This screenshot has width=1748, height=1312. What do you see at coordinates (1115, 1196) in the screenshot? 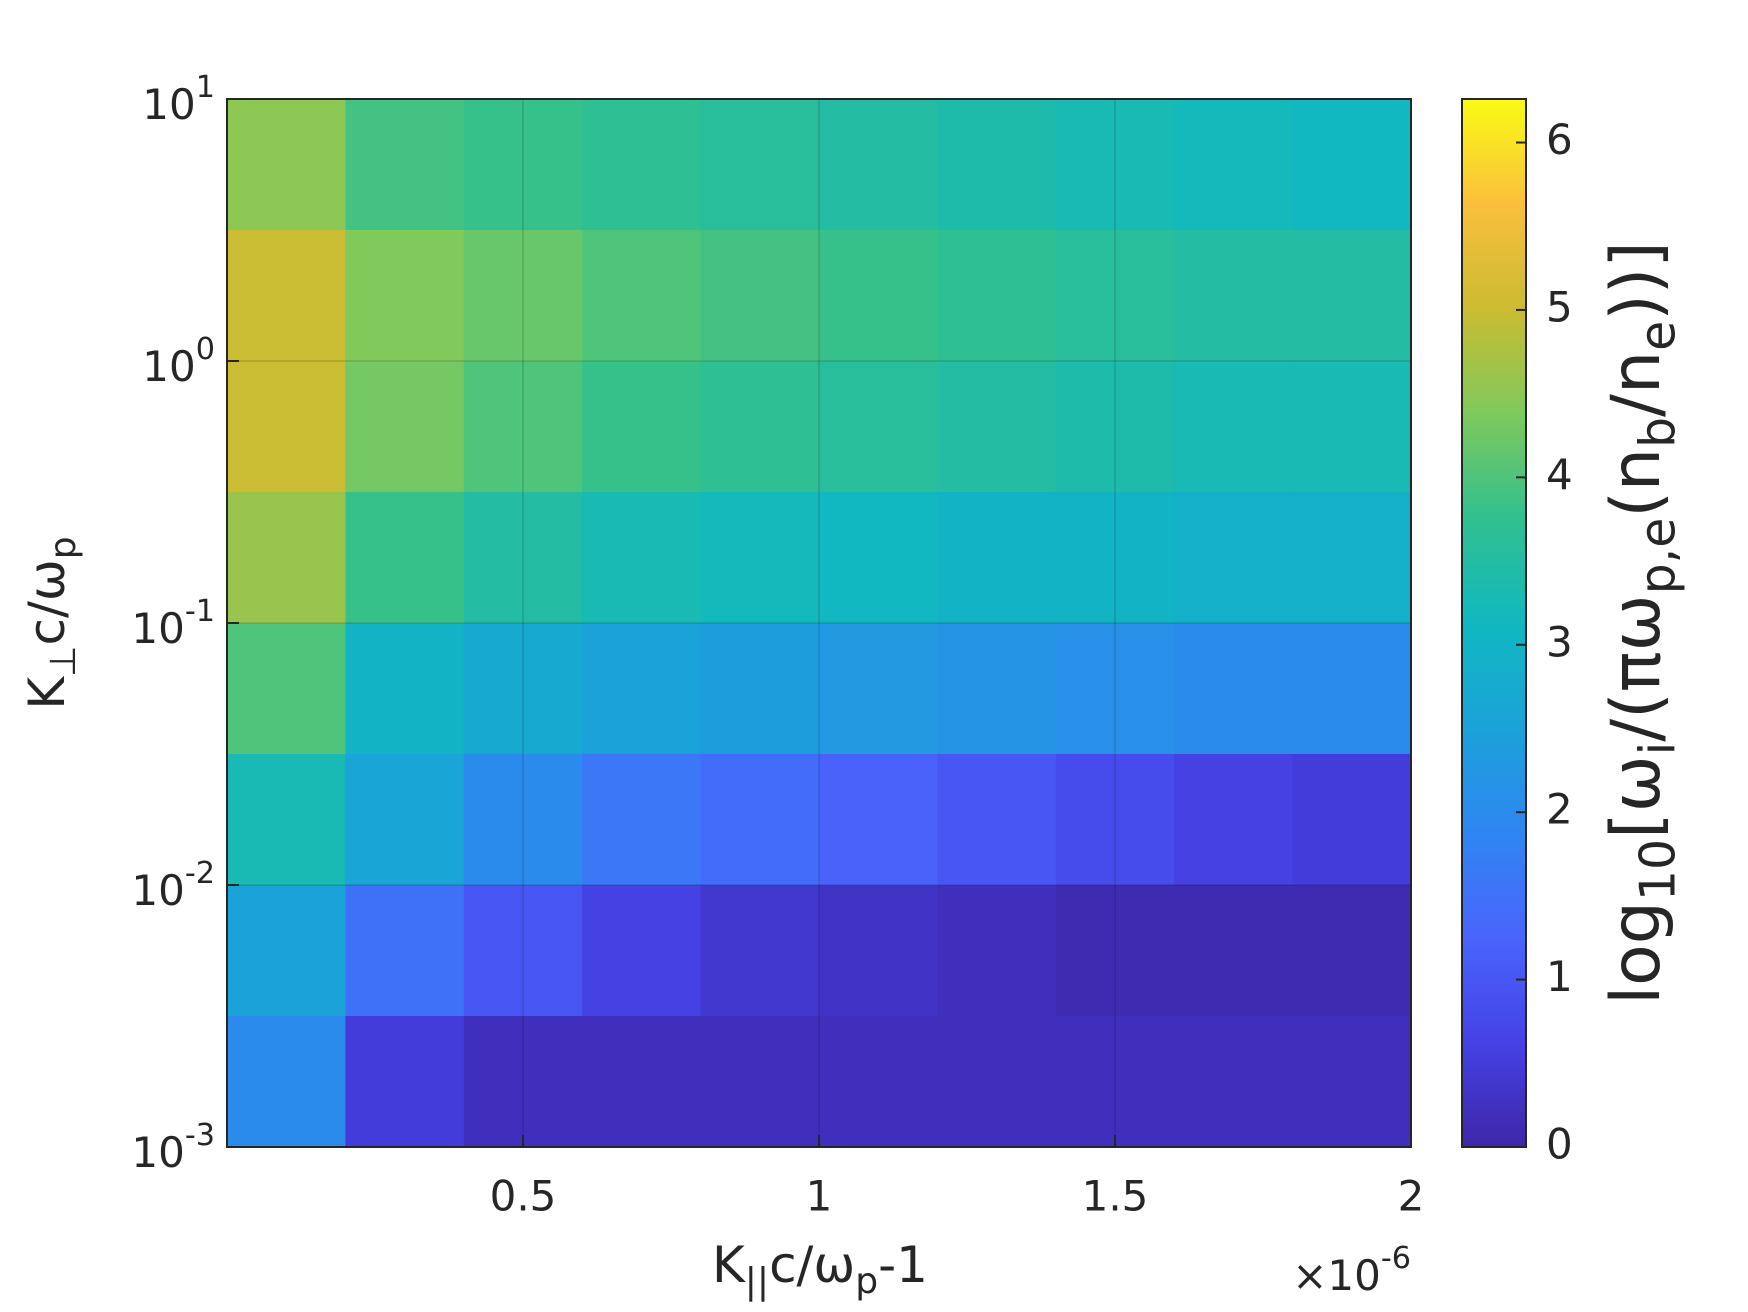
I see `x-tick-label: 1.5` at bounding box center [1115, 1196].